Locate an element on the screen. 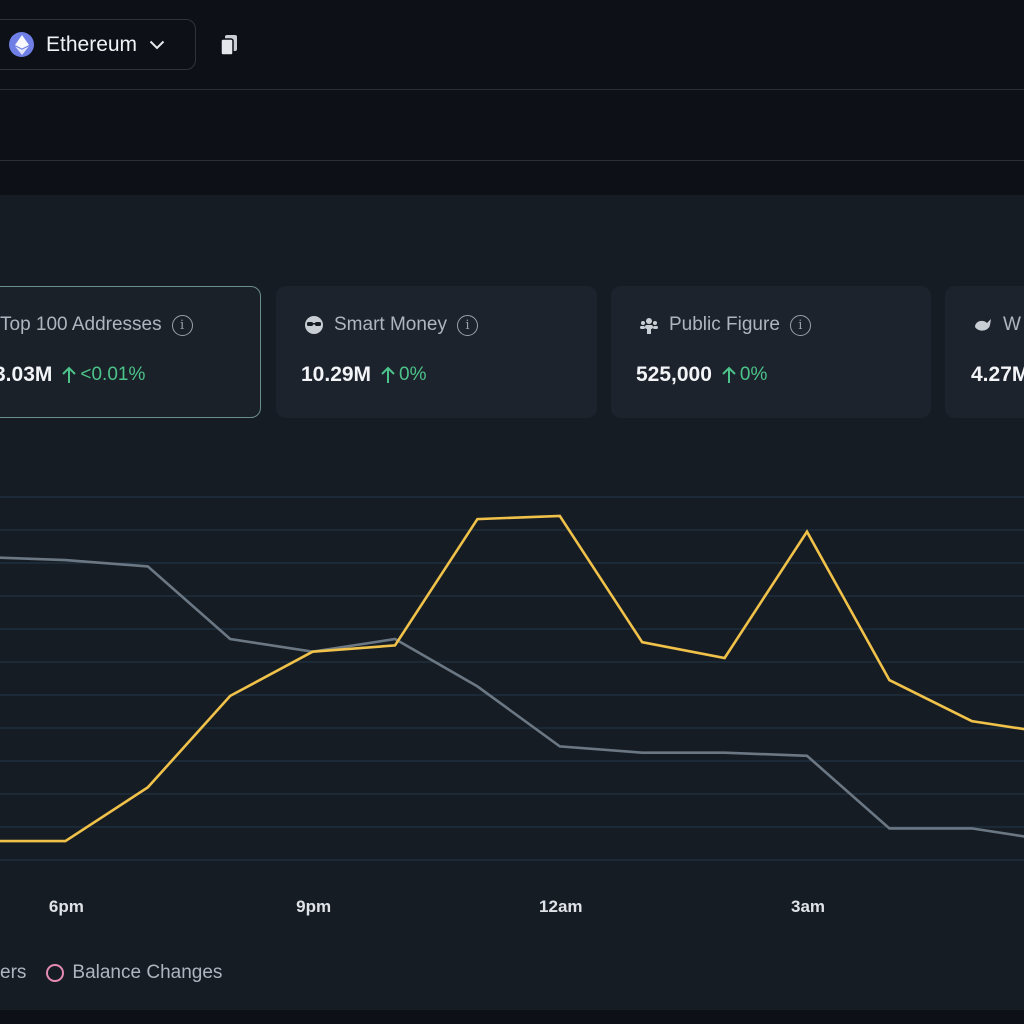 The height and width of the screenshot is (1024, 1024). legend-label: ers is located at coordinates (13, 972).